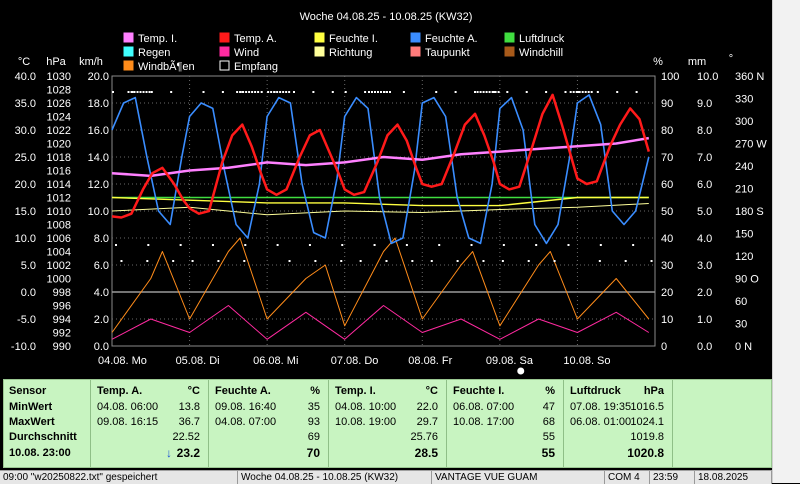 The image size is (800, 484). Describe the element at coordinates (25, 158) in the screenshot. I see `tick-celsius: 25.0` at that location.